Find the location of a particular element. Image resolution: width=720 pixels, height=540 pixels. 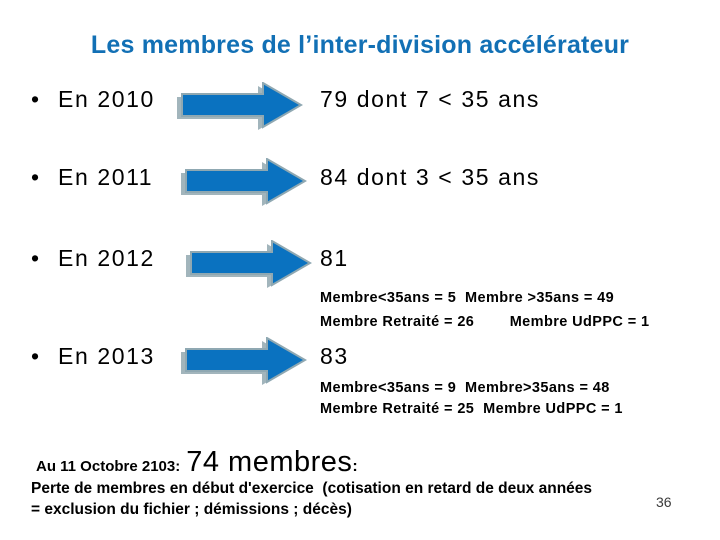

member-total-summary: Au 11 Octobre 2103: 74 membres : is located at coordinates (197, 462).